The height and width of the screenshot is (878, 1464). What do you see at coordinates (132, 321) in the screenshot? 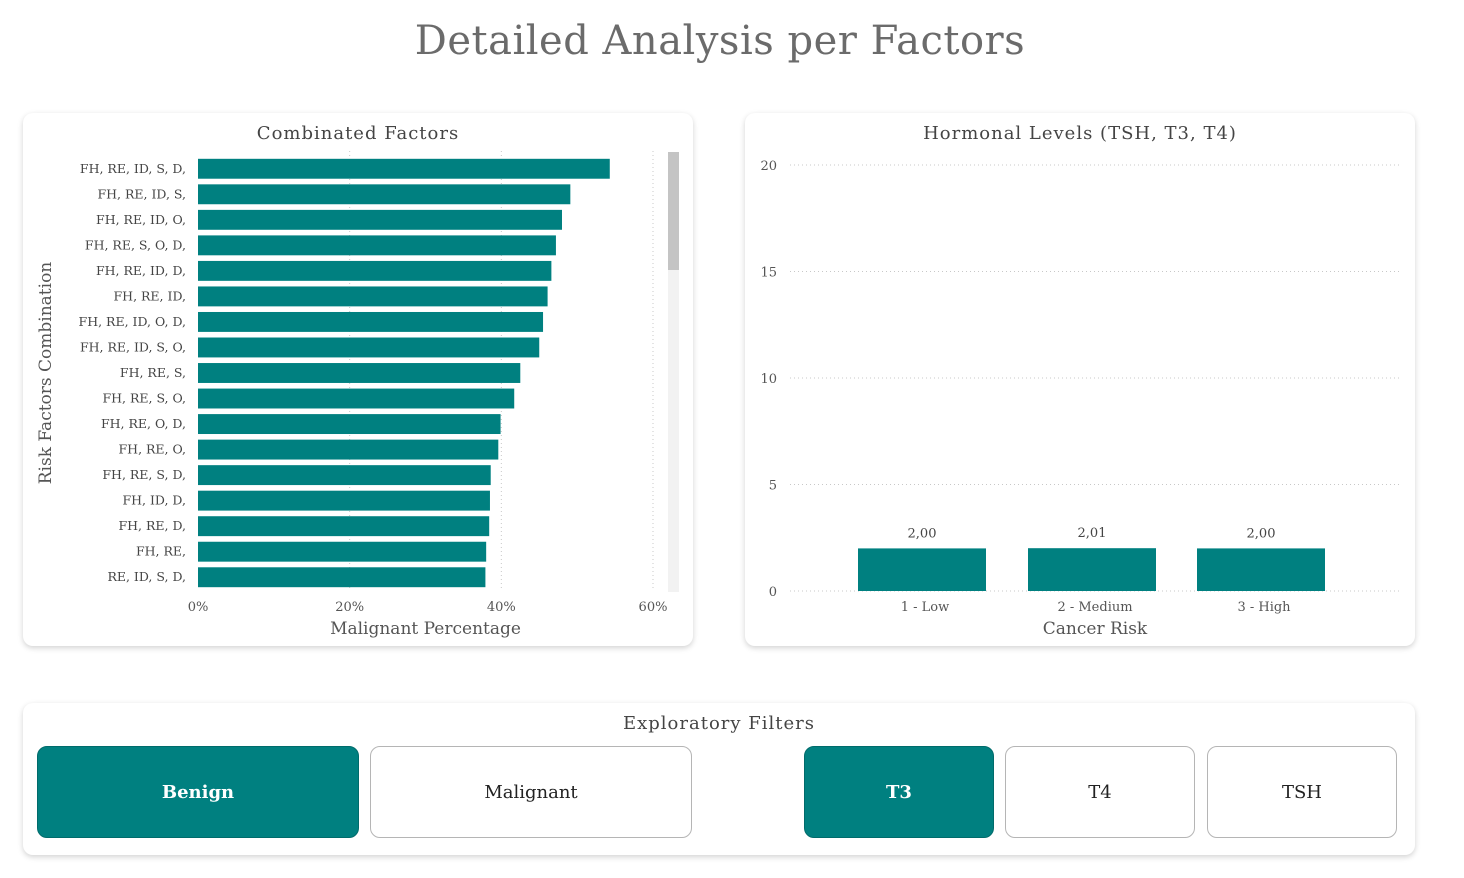
I see `category-label: FH, RE, ID, O, D,` at bounding box center [132, 321].